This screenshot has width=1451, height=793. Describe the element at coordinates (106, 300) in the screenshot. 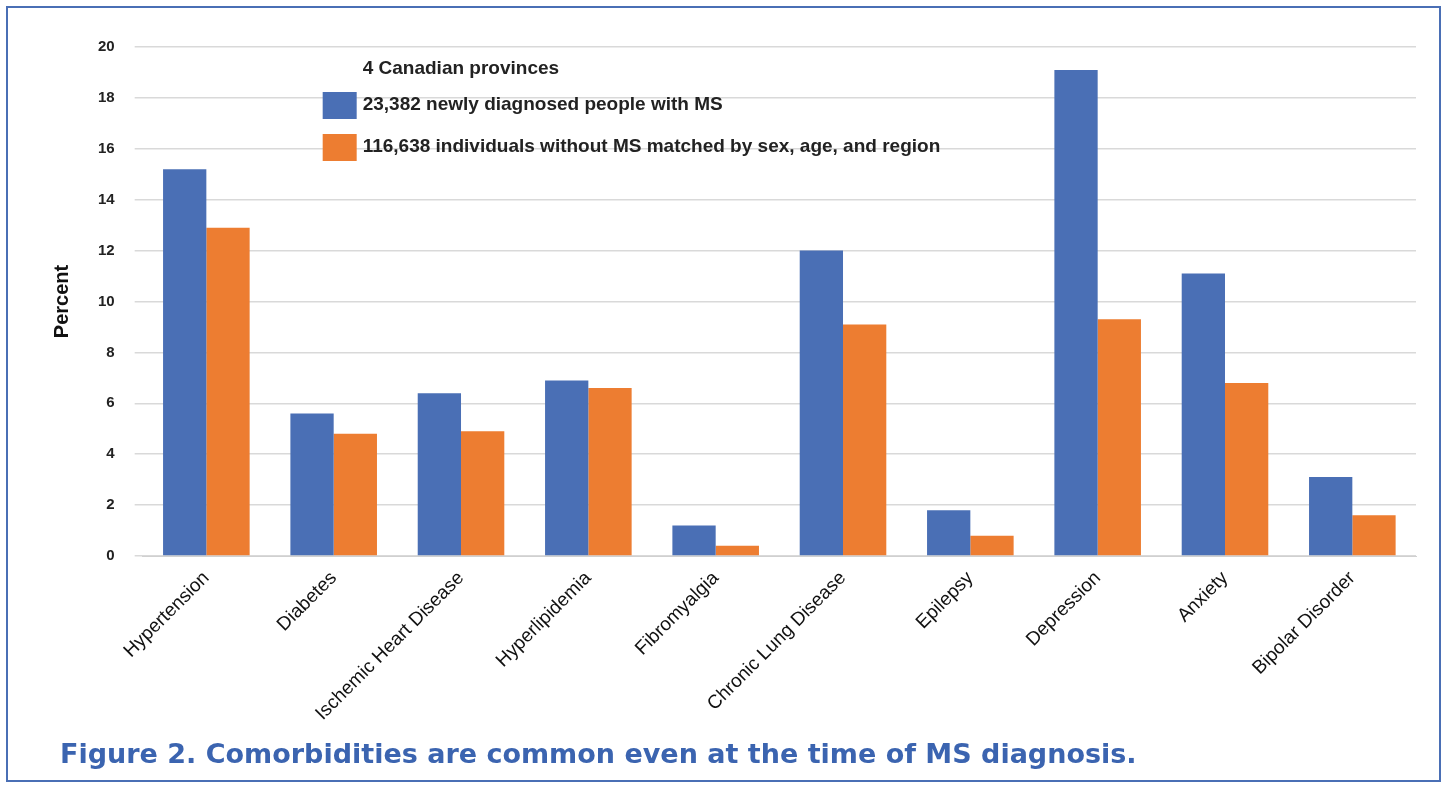

I see `y-tick-label: 10` at that location.